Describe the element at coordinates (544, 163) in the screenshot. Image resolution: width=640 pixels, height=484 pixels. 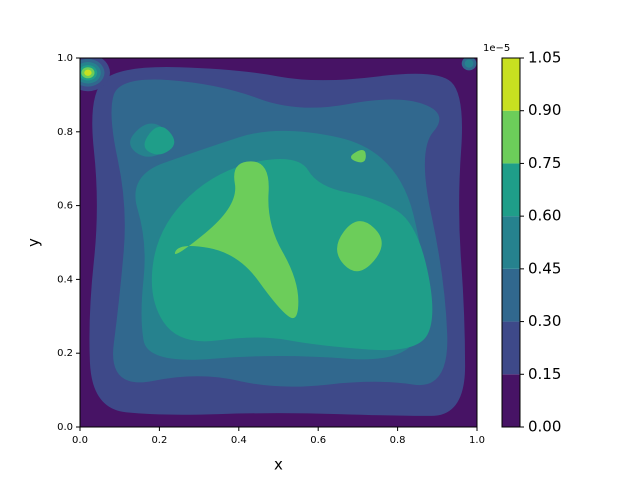
I see `colorbar-tick-label: 0.75` at that location.